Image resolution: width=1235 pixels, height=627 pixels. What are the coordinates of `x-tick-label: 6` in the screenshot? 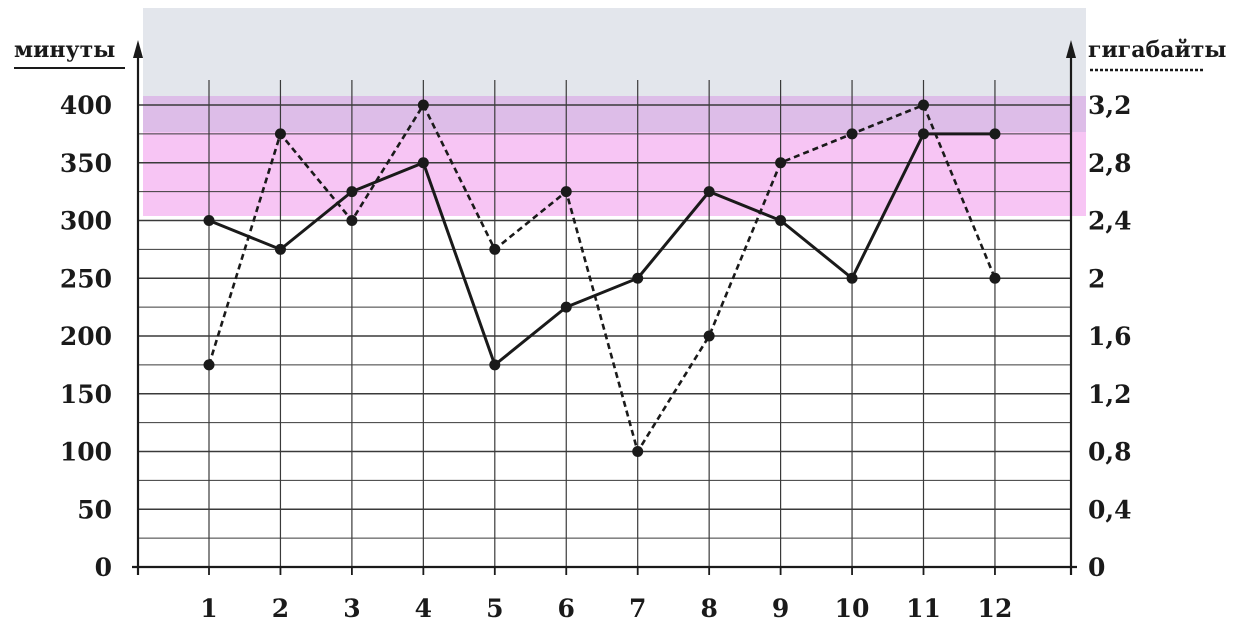 It's located at (566, 608).